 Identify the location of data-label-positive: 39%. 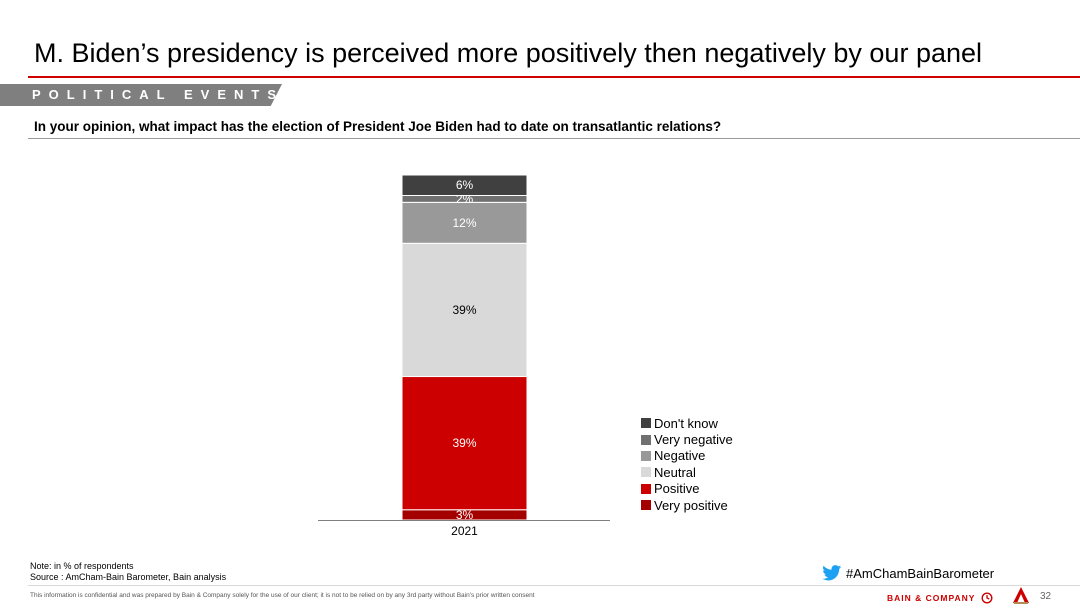
(464, 443).